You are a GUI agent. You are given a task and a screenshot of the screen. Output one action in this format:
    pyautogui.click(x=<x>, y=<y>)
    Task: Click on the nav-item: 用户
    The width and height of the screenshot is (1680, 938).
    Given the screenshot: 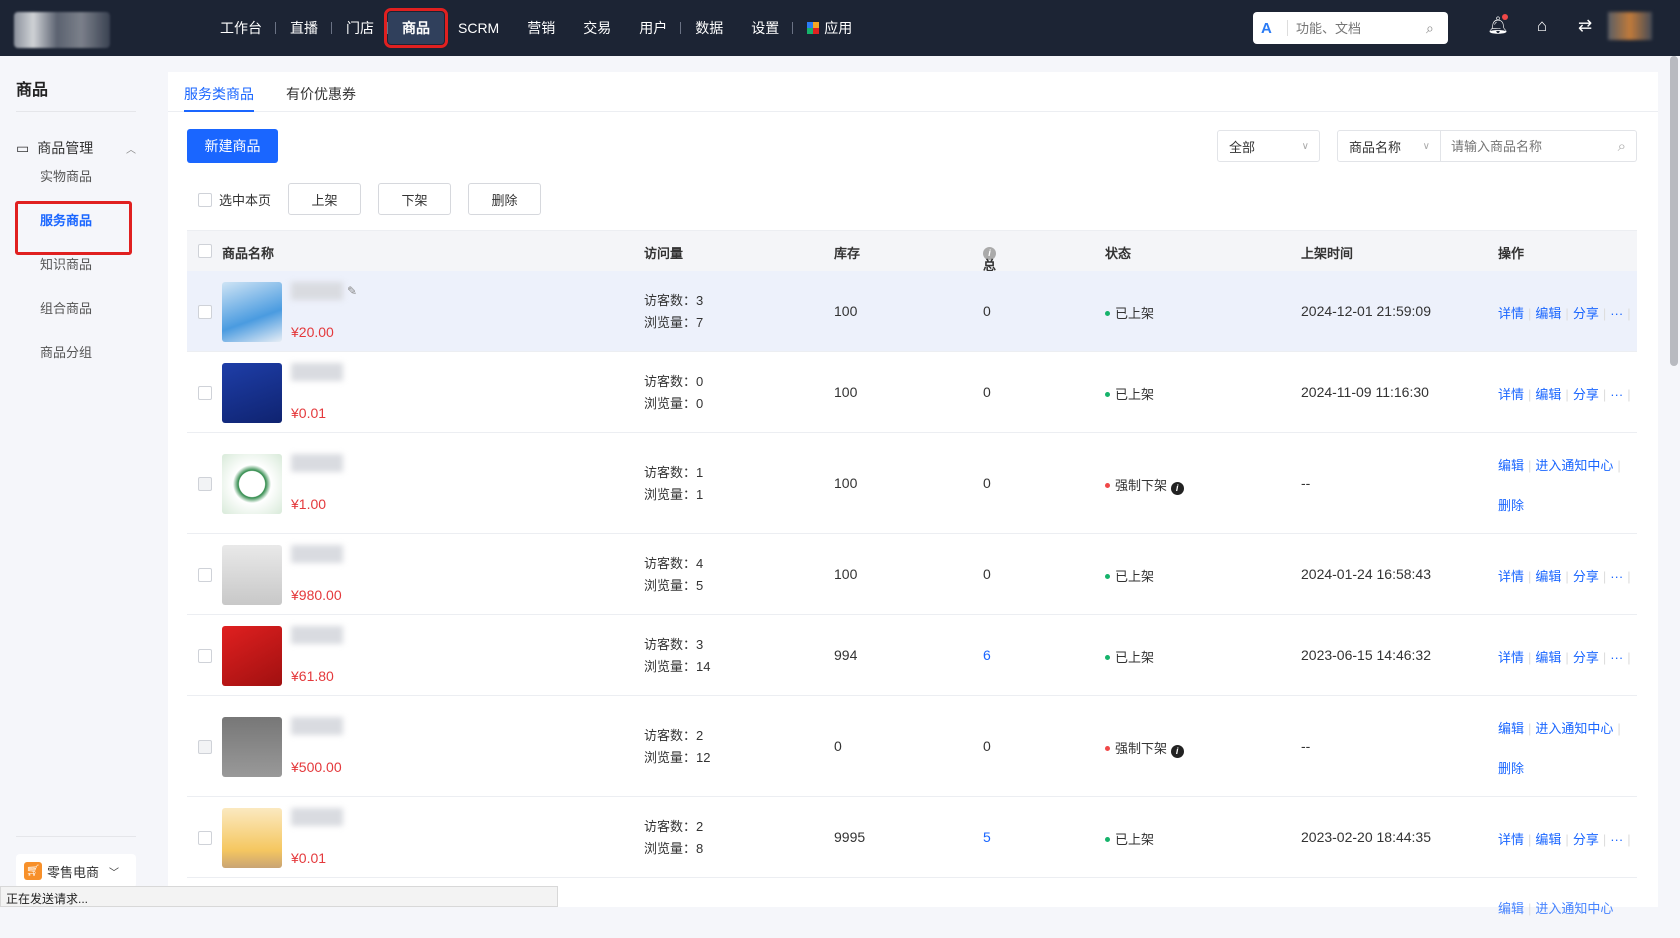 What is the action you would take?
    pyautogui.click(x=653, y=28)
    